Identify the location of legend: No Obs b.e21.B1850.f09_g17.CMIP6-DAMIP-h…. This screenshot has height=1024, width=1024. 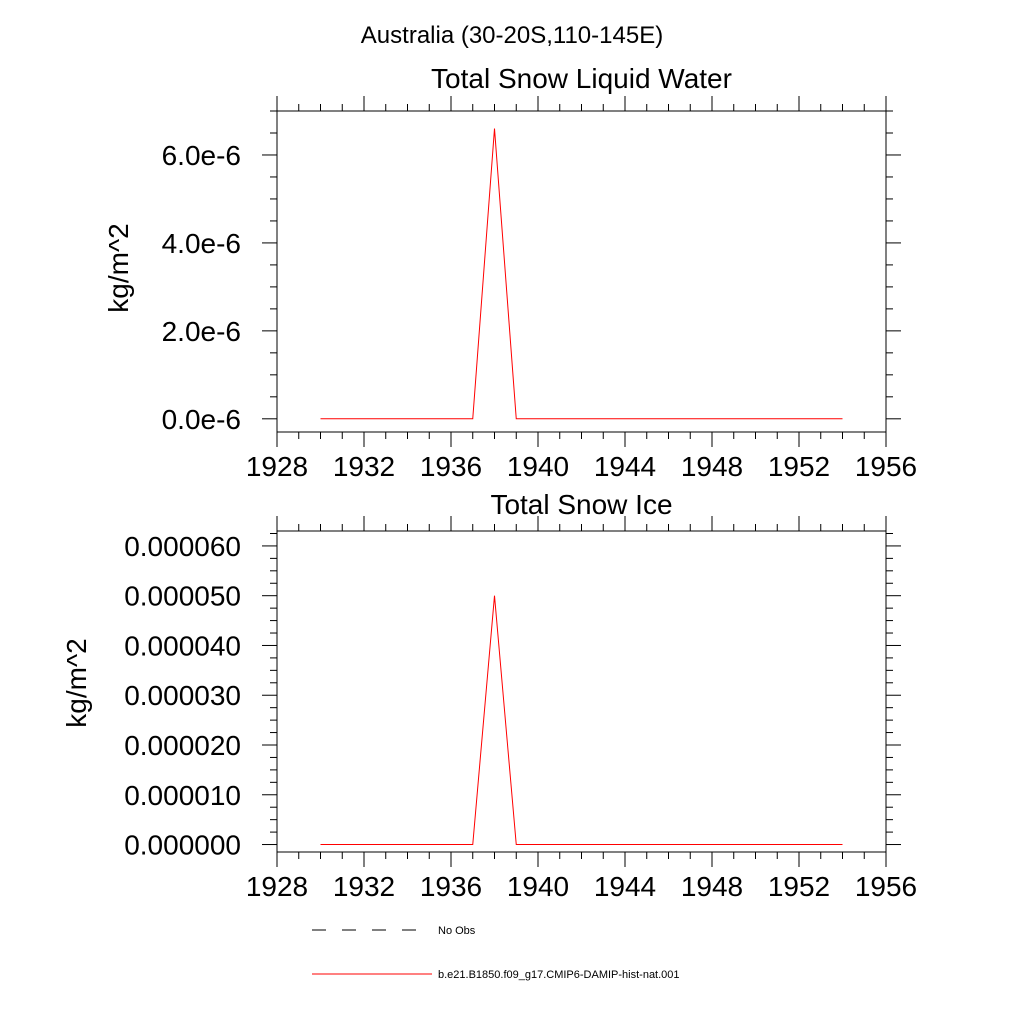
(496, 953).